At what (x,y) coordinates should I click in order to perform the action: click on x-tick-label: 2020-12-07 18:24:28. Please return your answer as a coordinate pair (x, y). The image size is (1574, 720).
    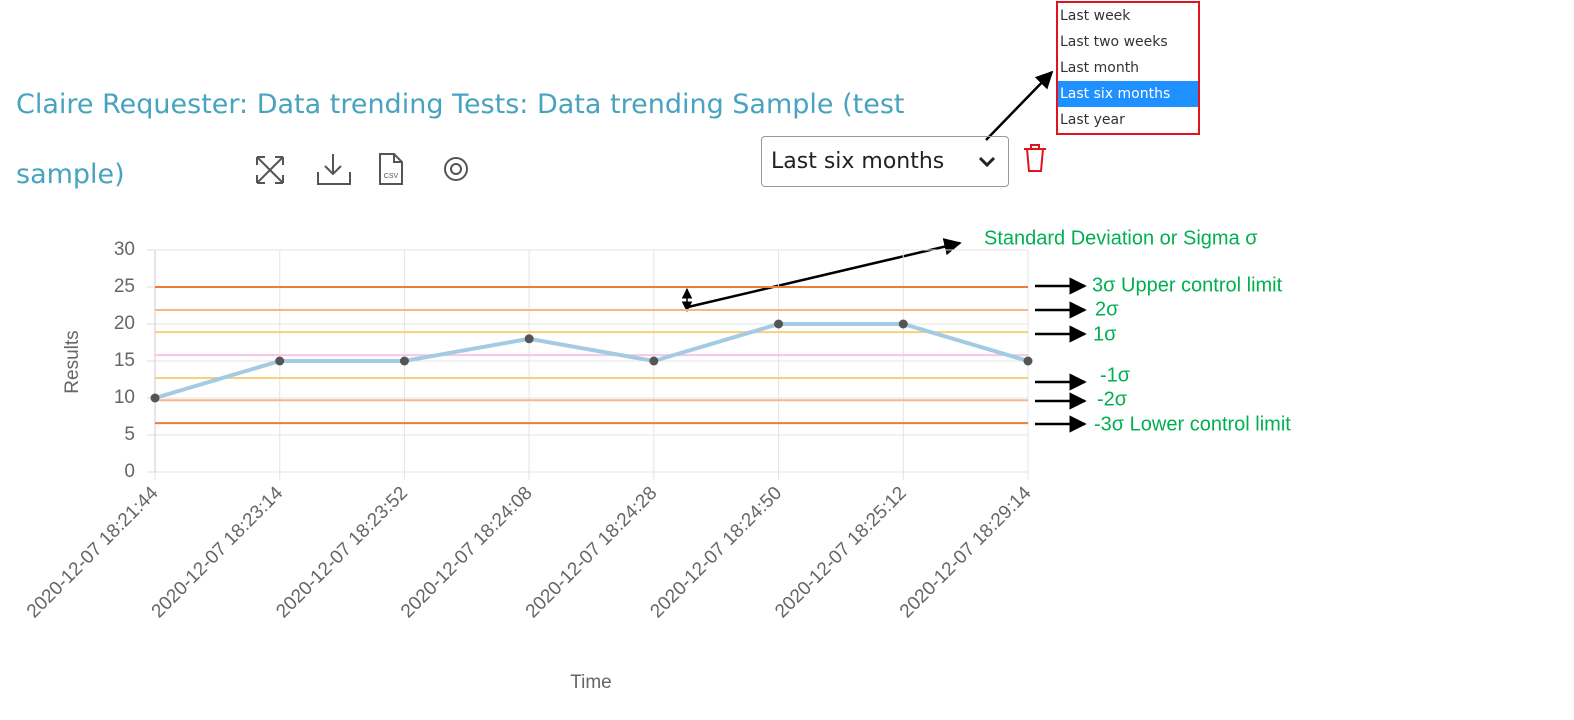
    Looking at the image, I should click on (592, 553).